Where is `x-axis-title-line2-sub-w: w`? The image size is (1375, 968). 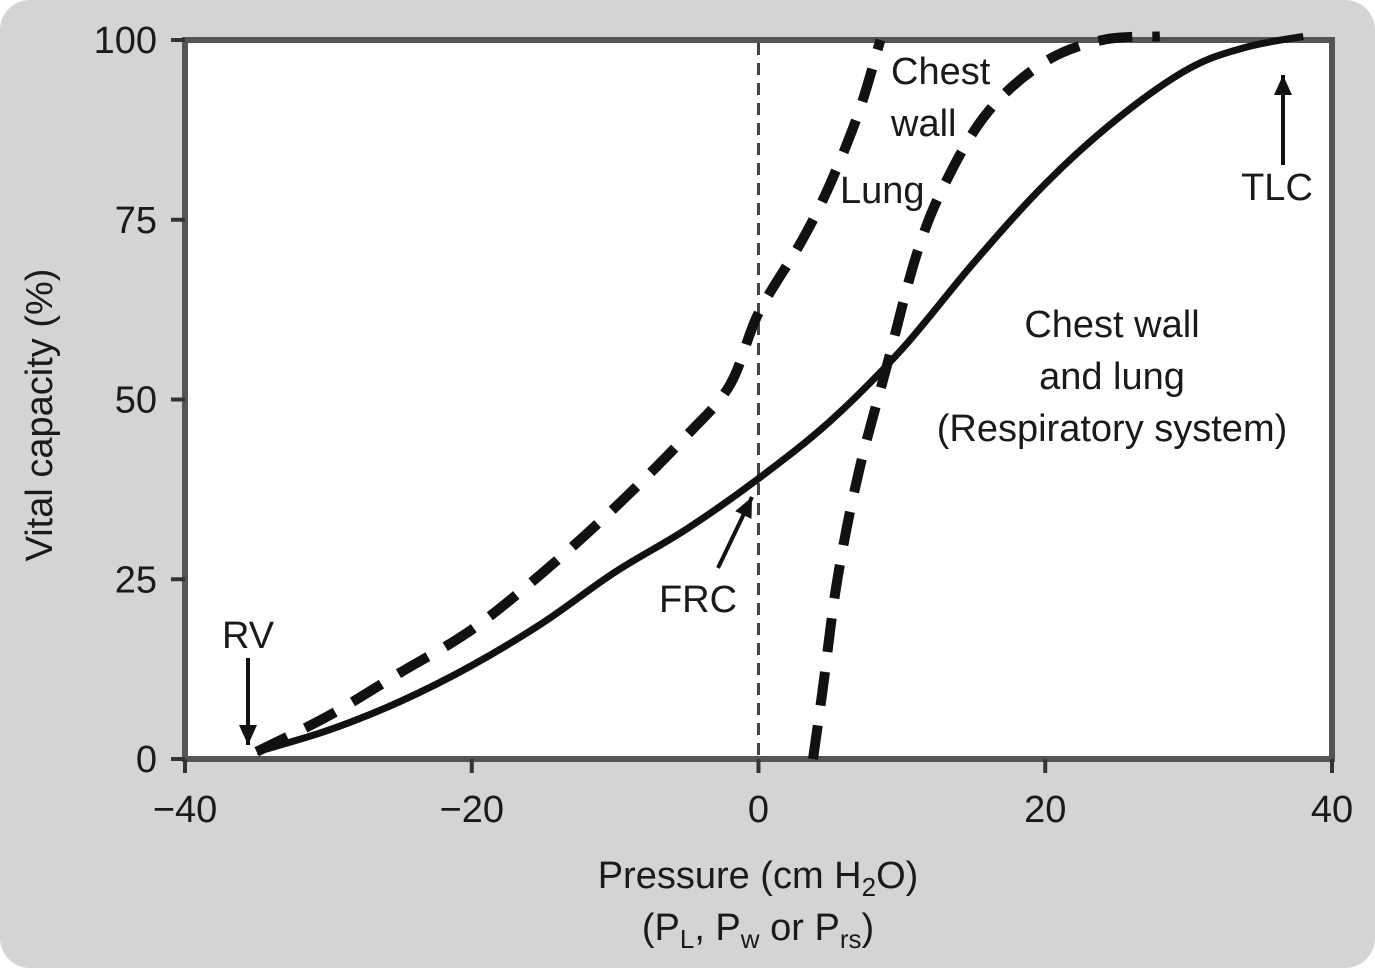
x-axis-title-line2-sub-w: w is located at coordinates (750, 939).